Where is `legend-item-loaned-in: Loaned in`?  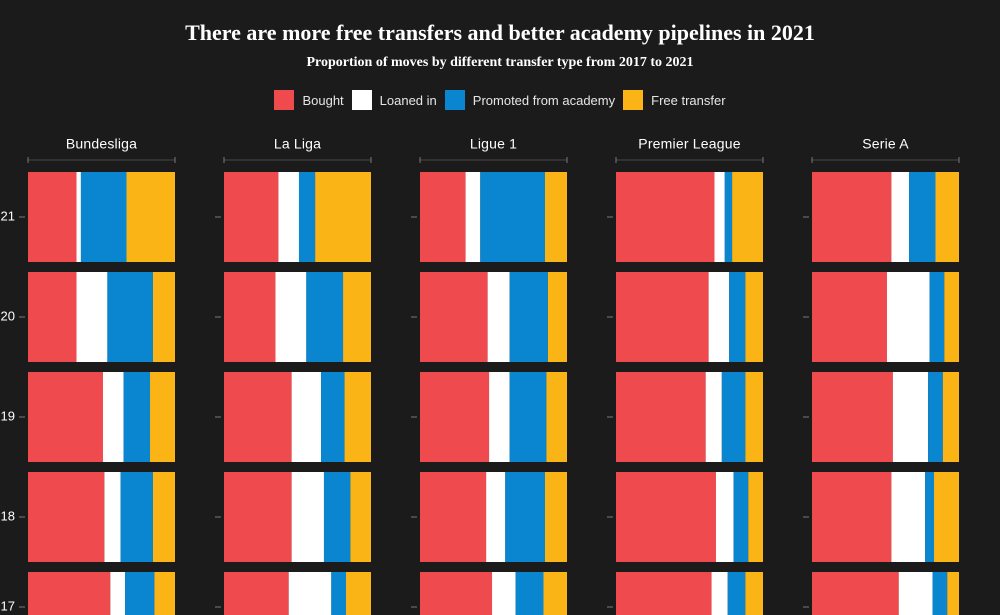
legend-item-loaned-in: Loaned in is located at coordinates (394, 100).